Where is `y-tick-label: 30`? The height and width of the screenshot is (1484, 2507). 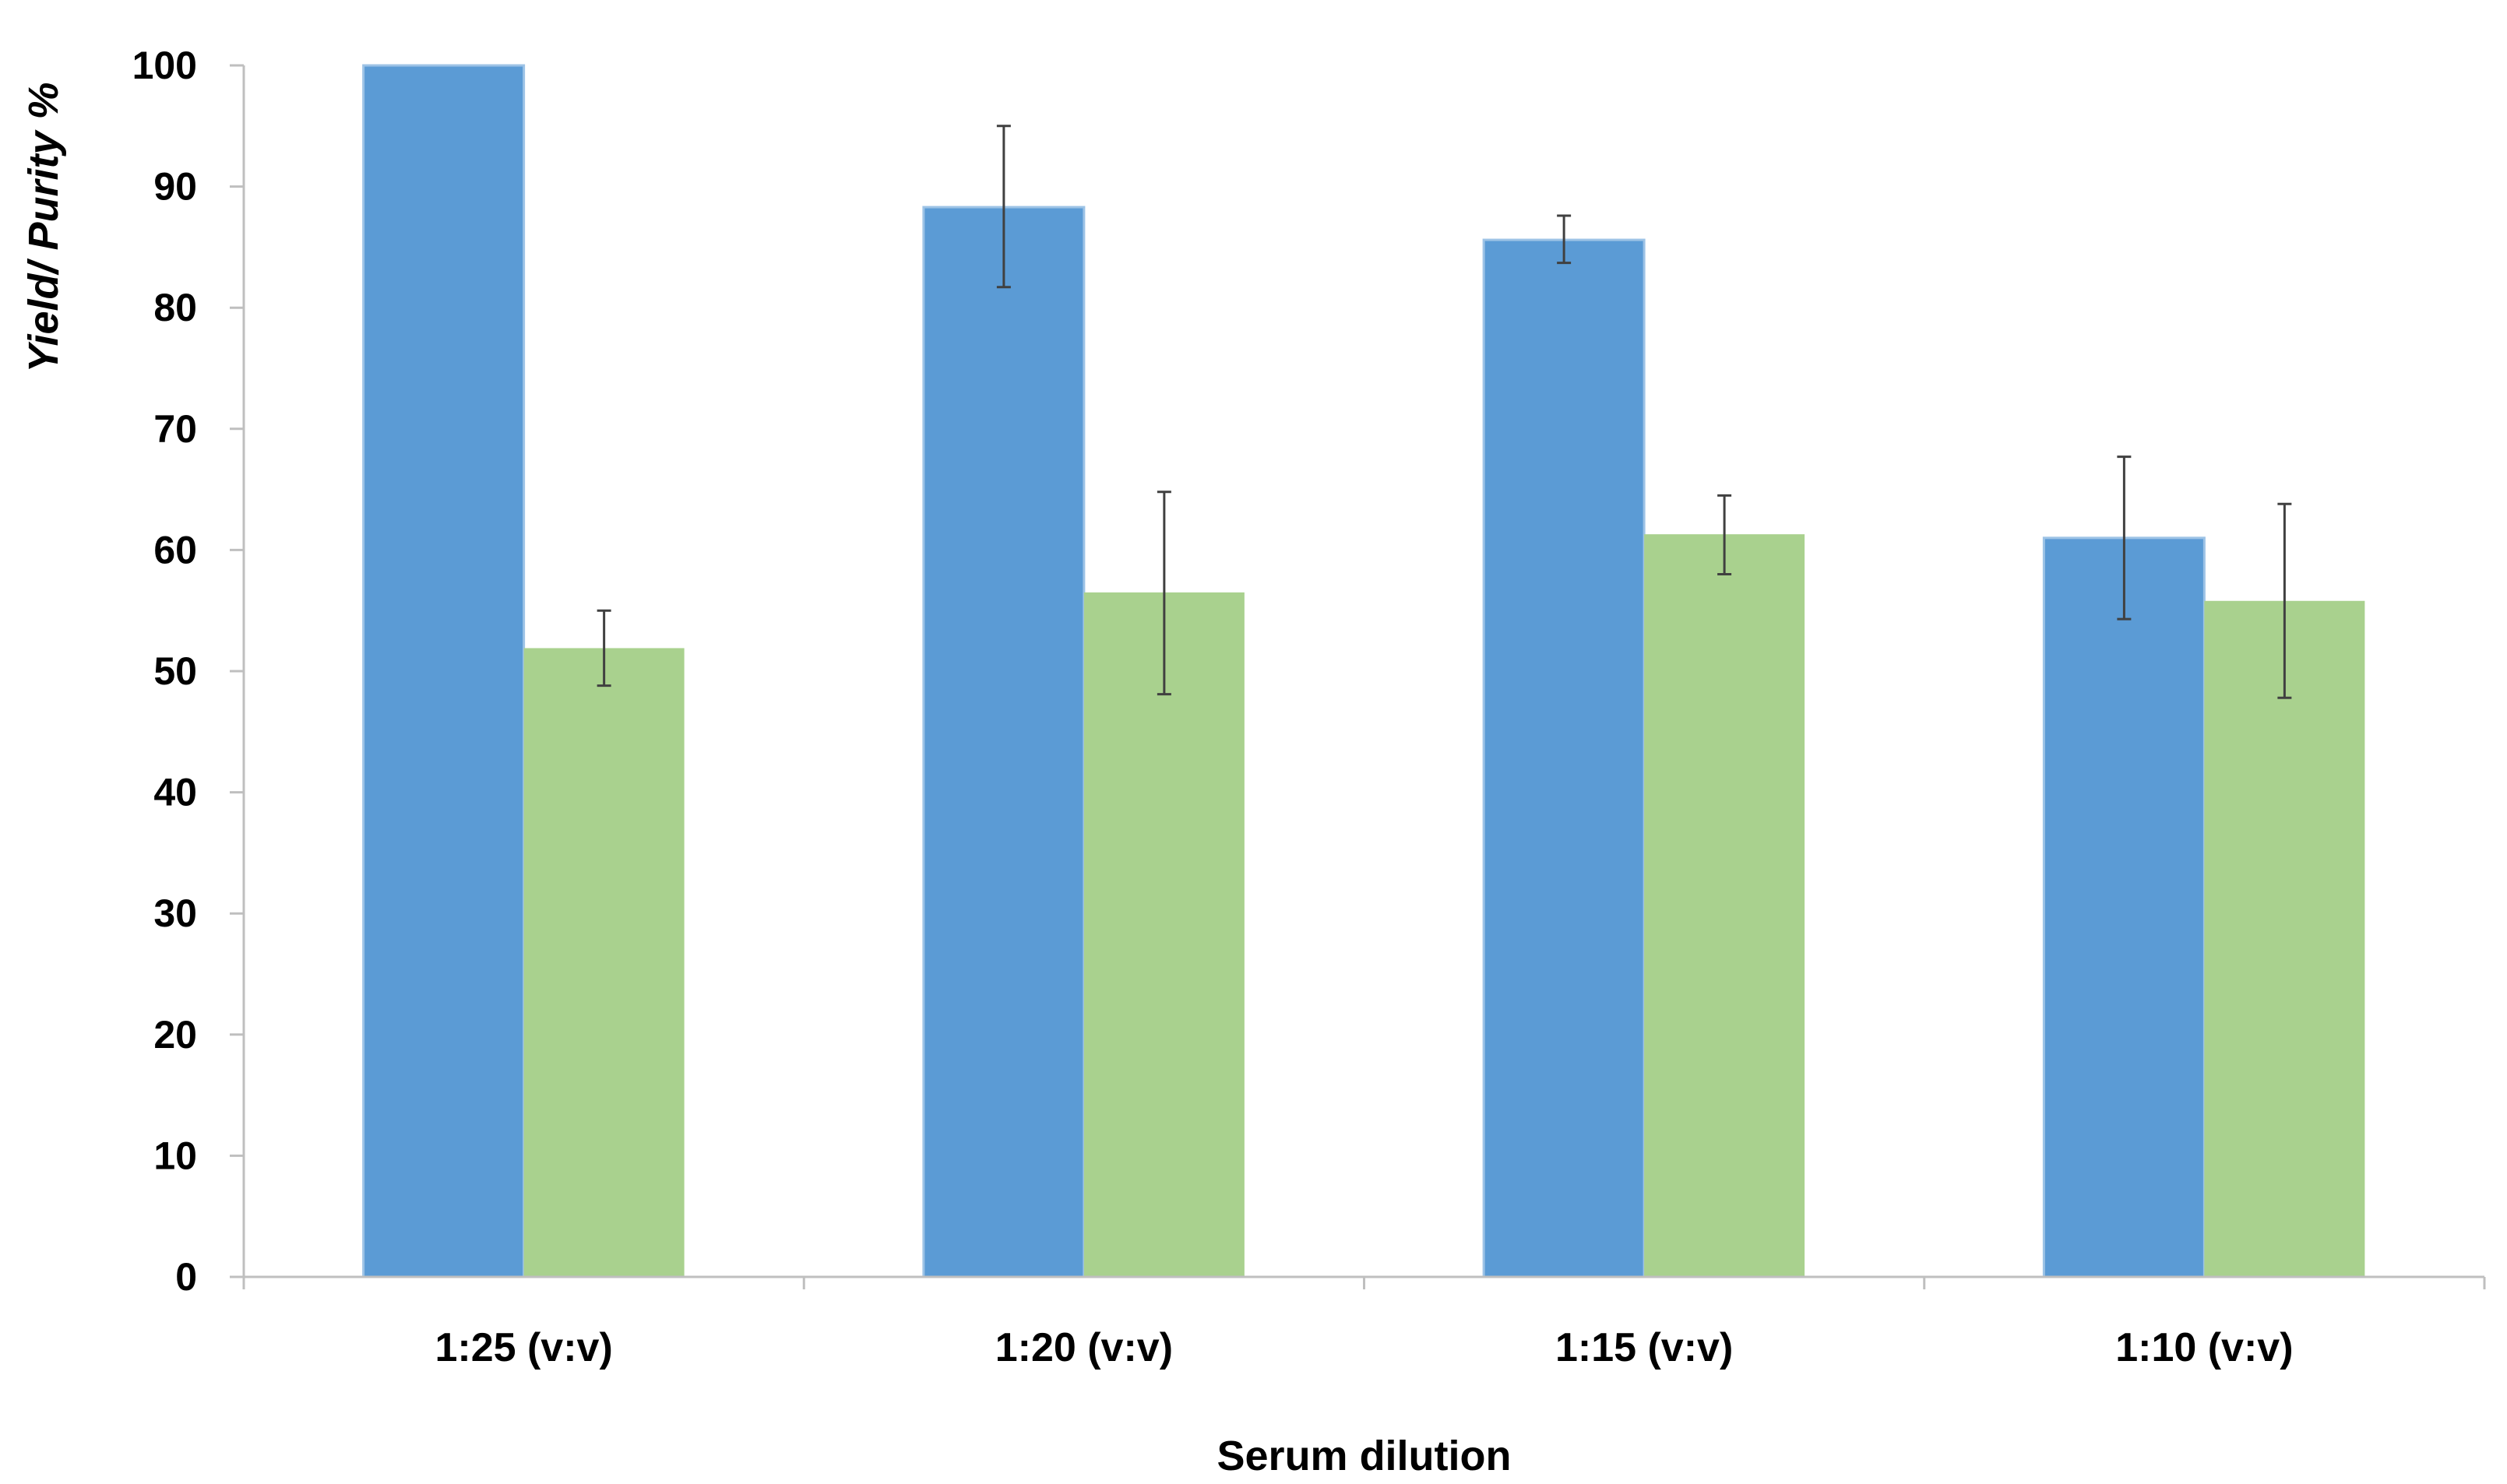 y-tick-label: 30 is located at coordinates (175, 913).